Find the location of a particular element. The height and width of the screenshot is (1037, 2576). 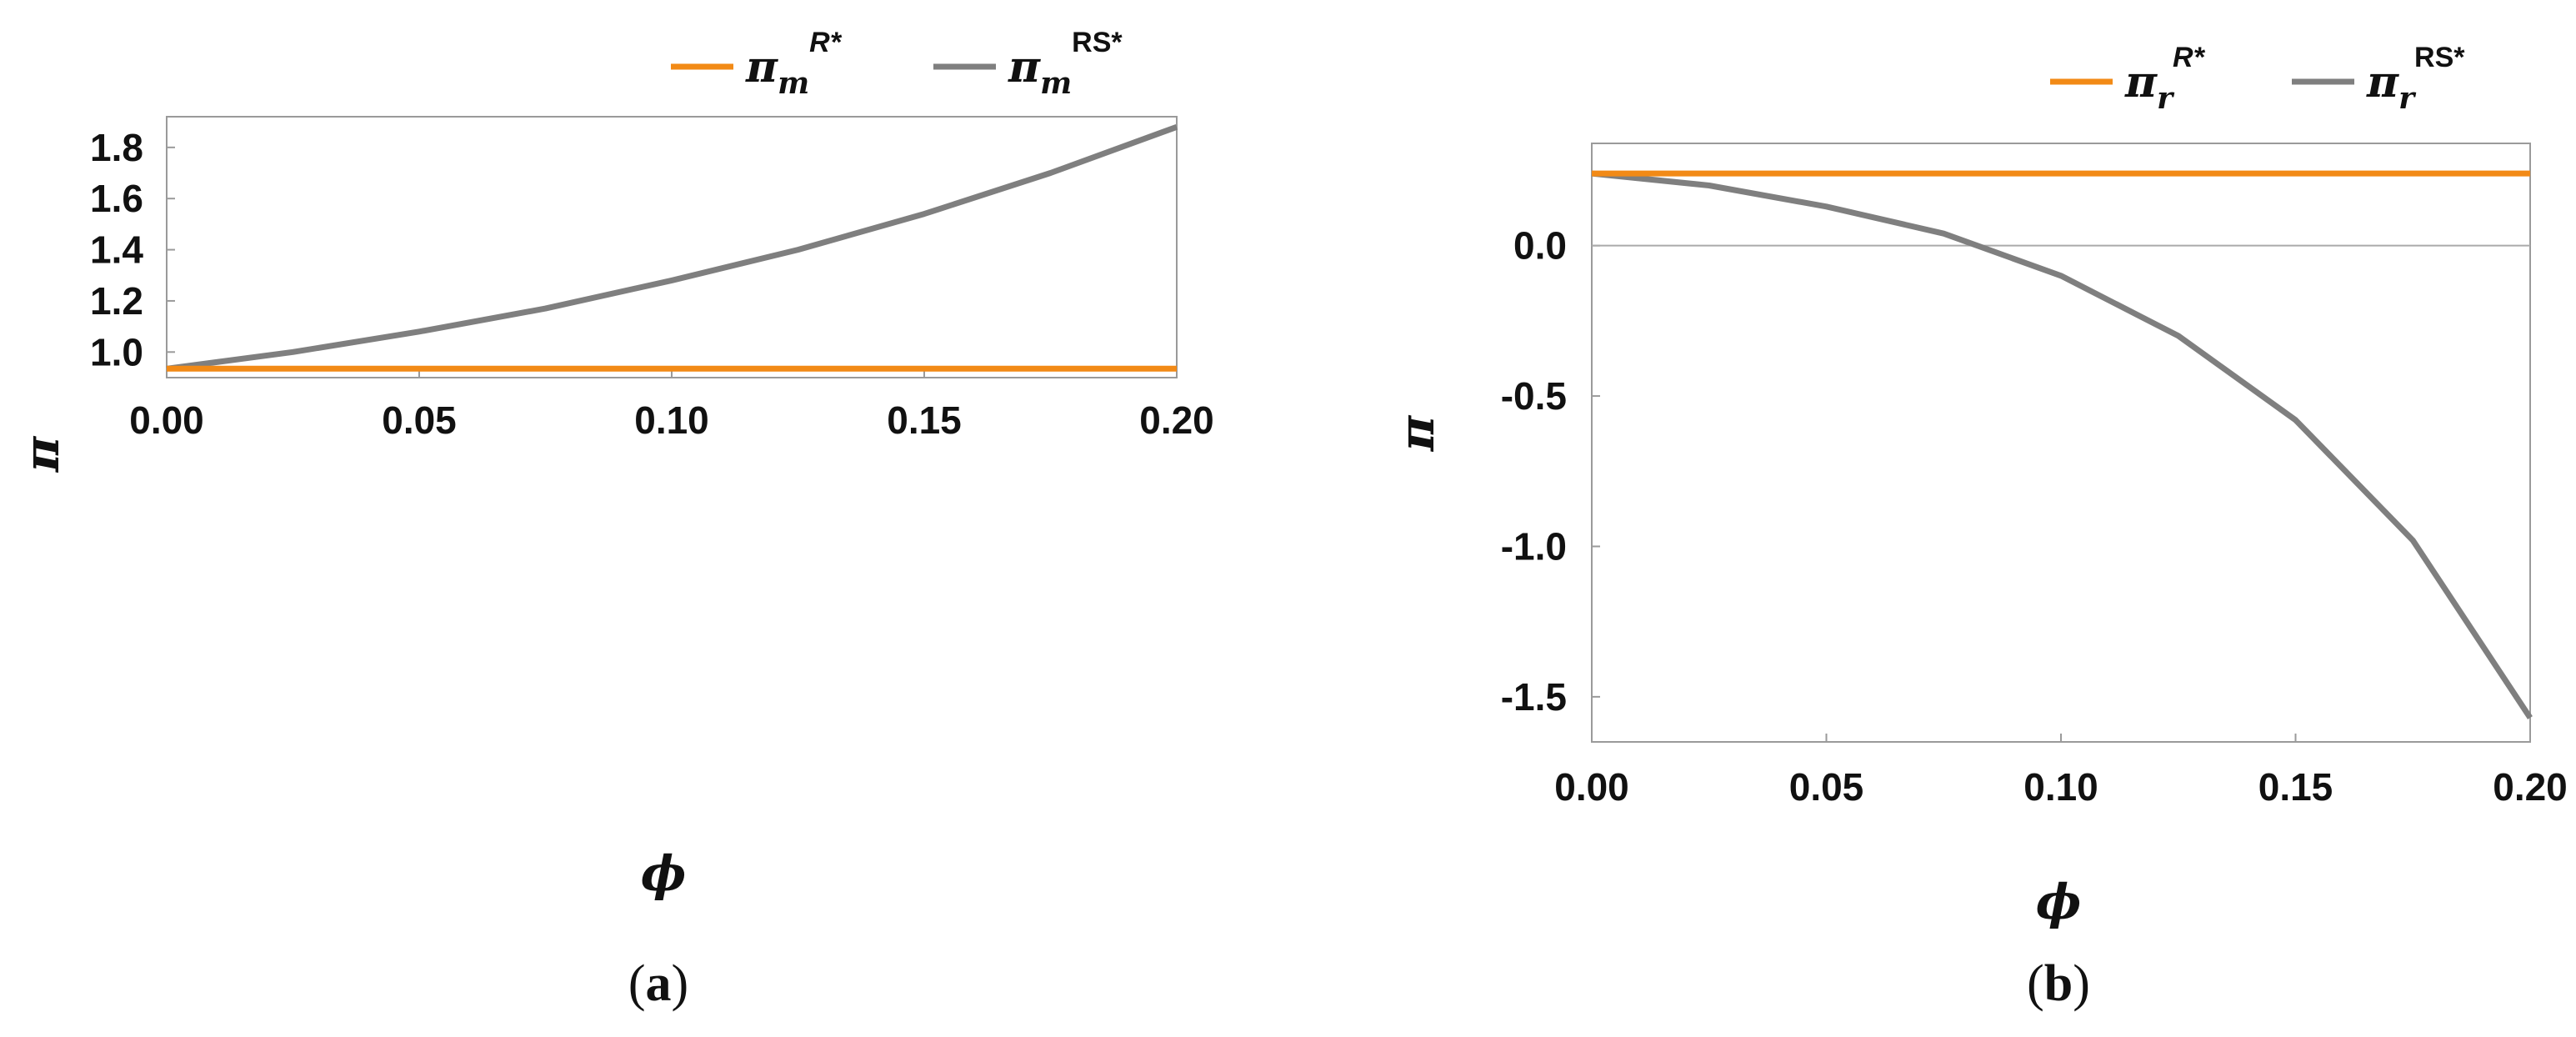

legend-a: πmR* πmRS* is located at coordinates (897, 64).